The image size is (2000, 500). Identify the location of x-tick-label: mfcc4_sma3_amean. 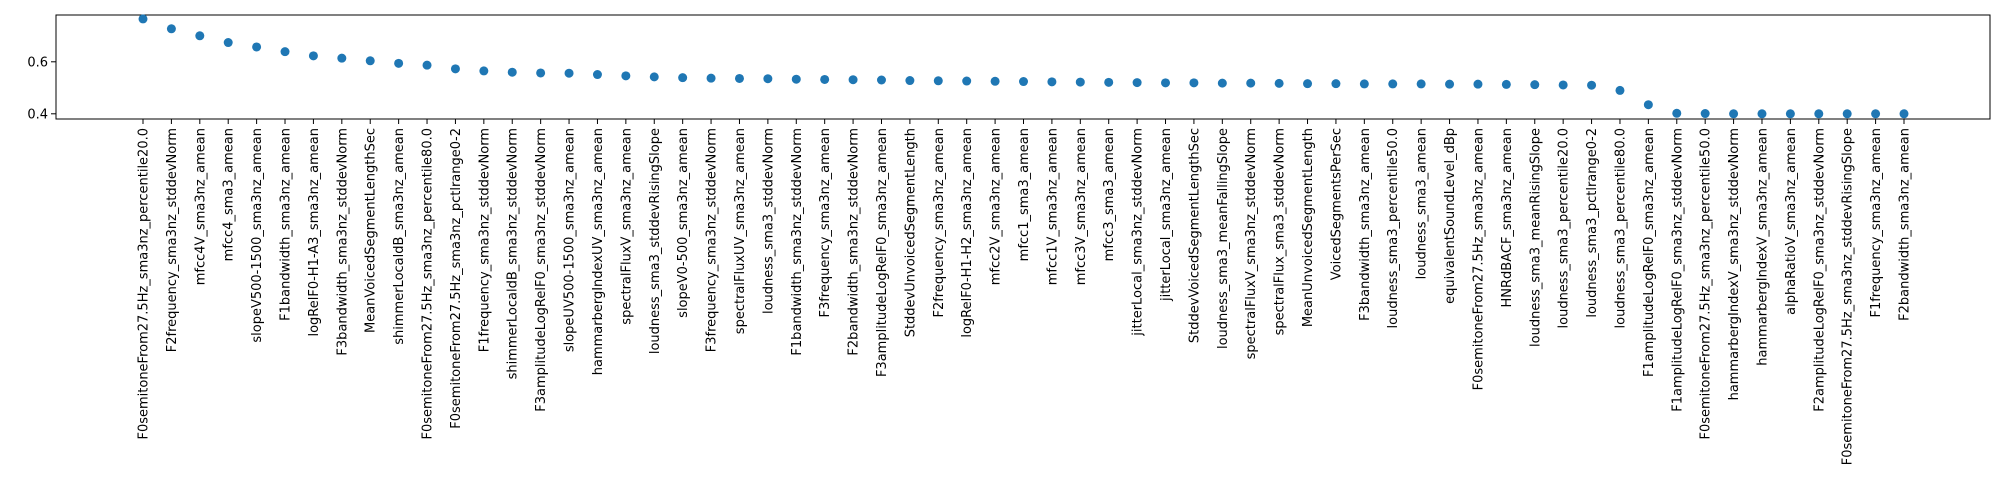
(229, 194).